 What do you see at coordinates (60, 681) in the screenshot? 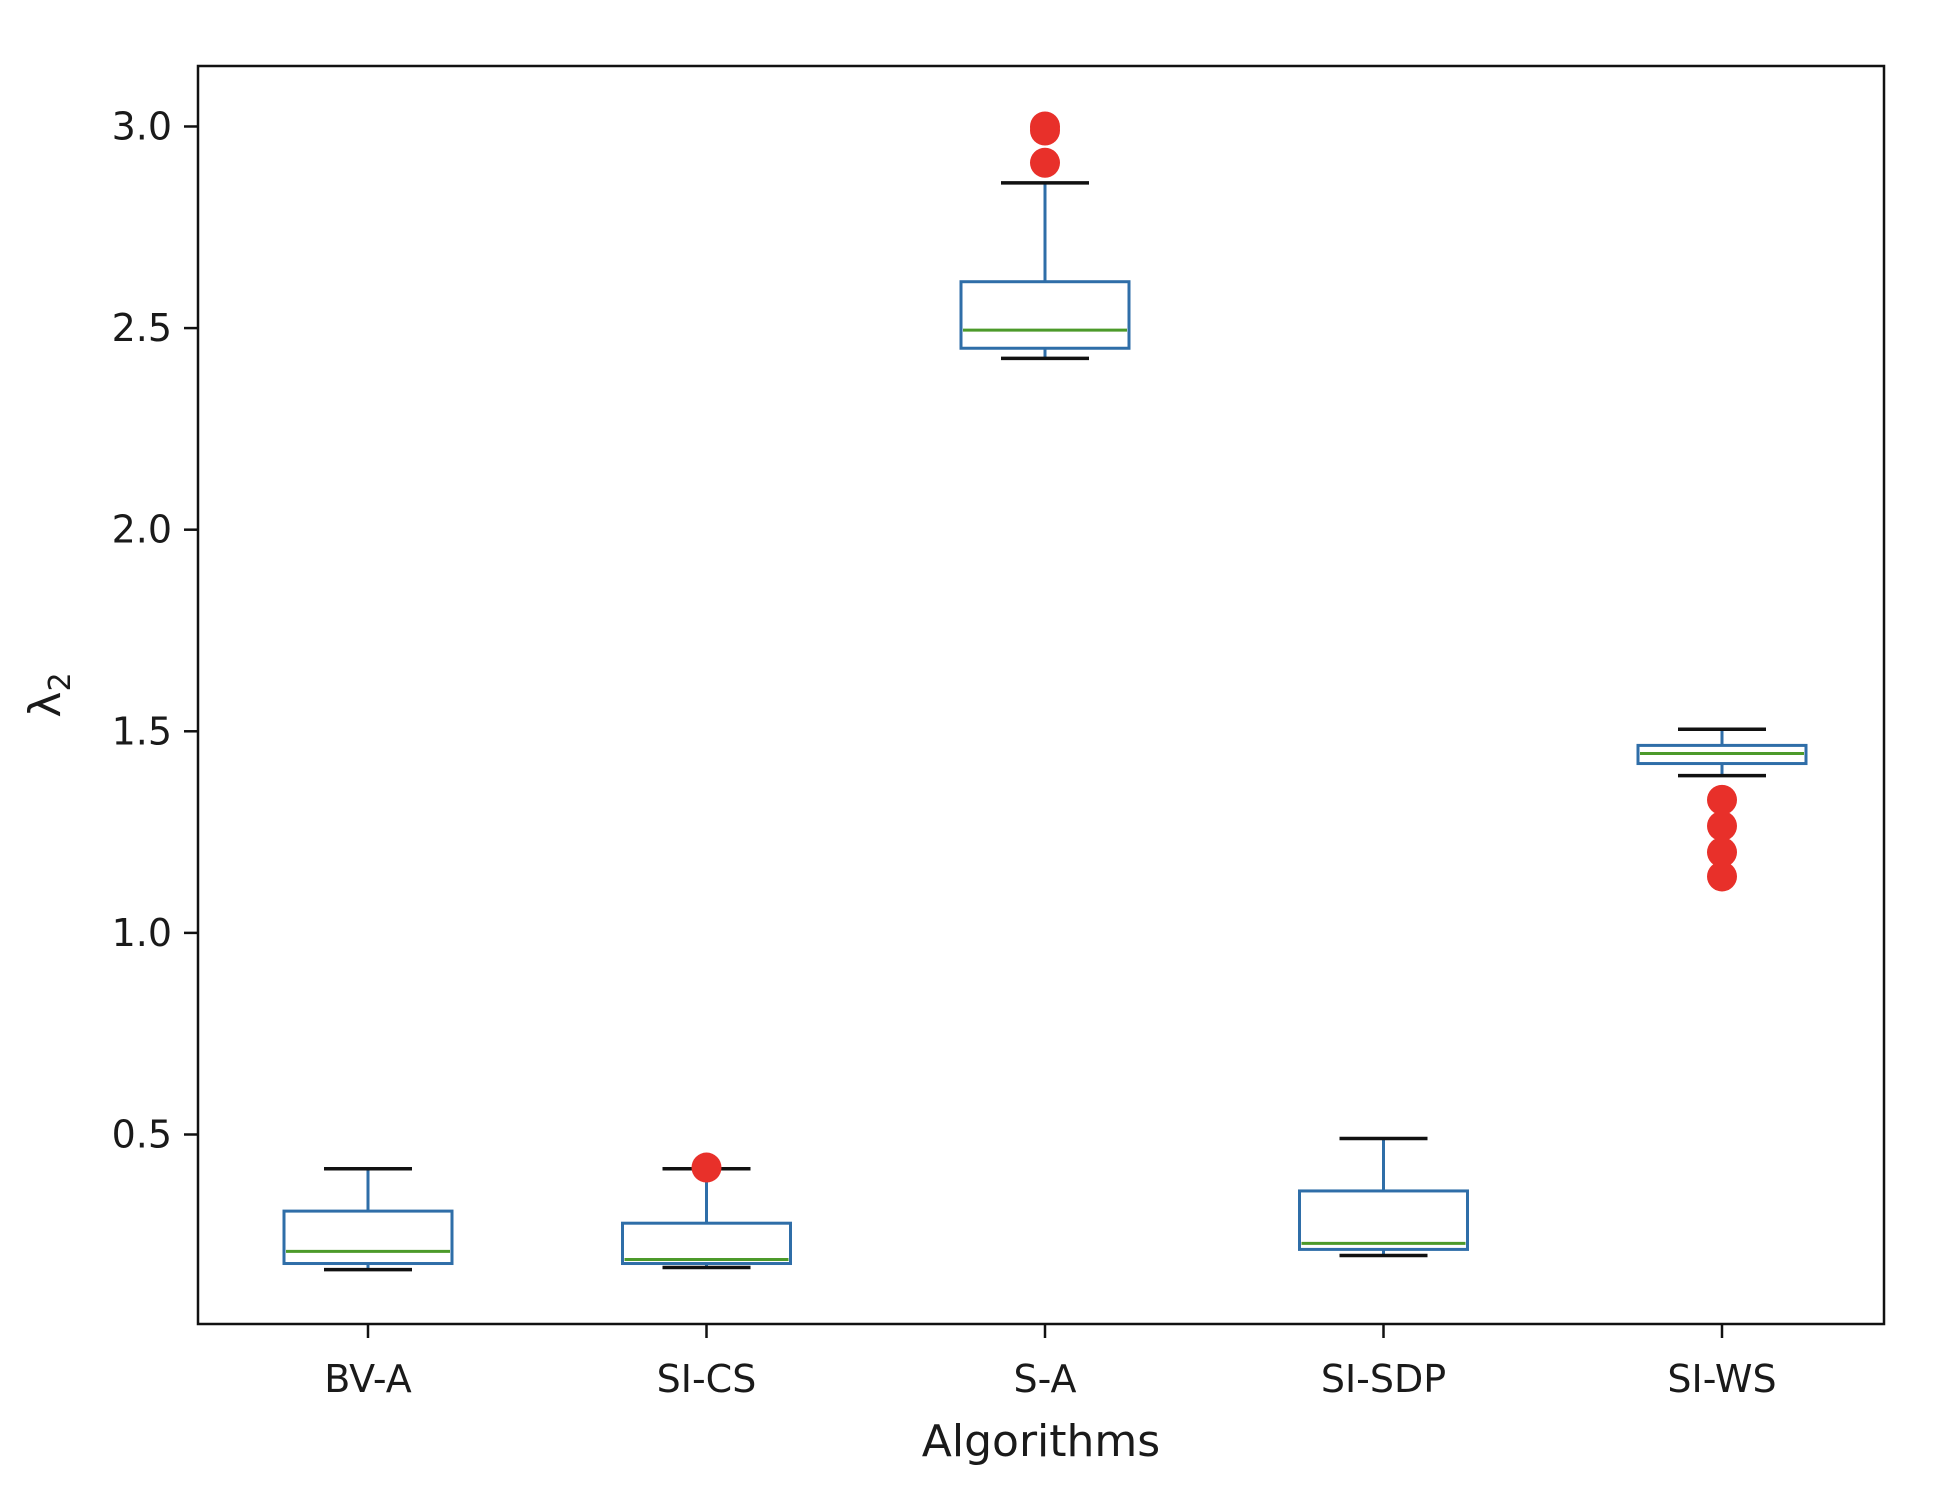
I see `y-axis-label-subscript: 2` at bounding box center [60, 681].